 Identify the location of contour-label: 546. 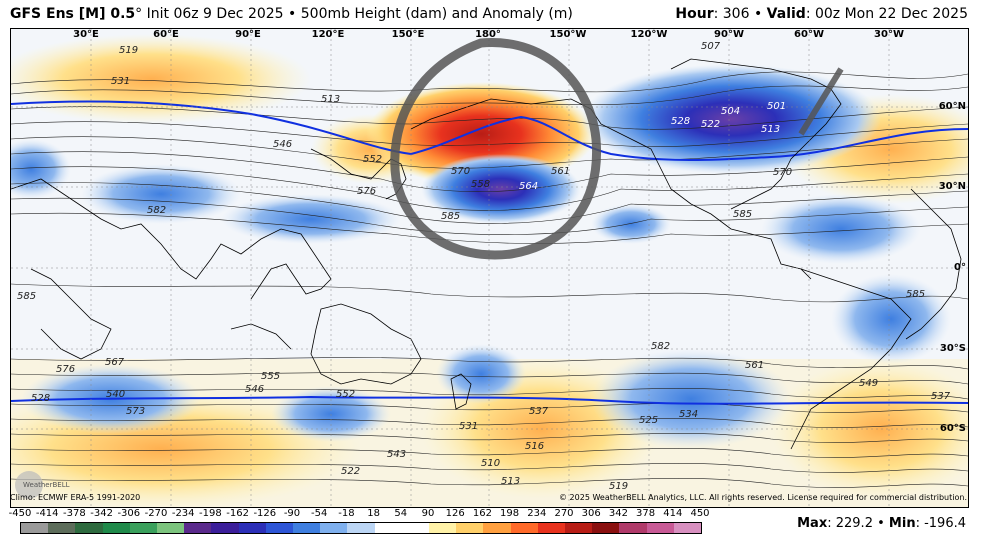
(254, 389).